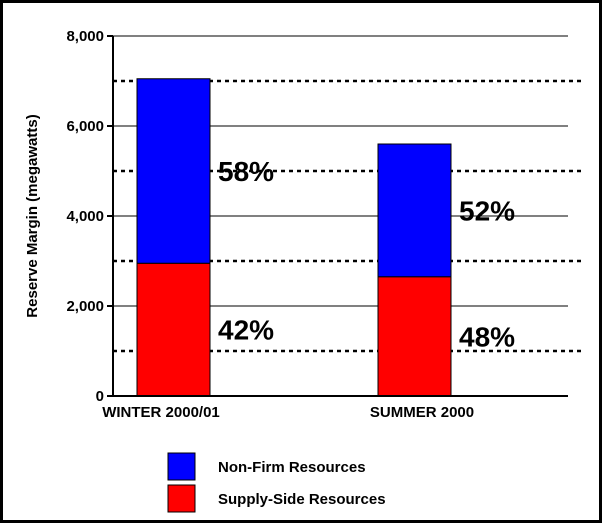  I want to click on x-tick-labels: WINTER 2000/01 SUMMER 2000, so click(288, 412).